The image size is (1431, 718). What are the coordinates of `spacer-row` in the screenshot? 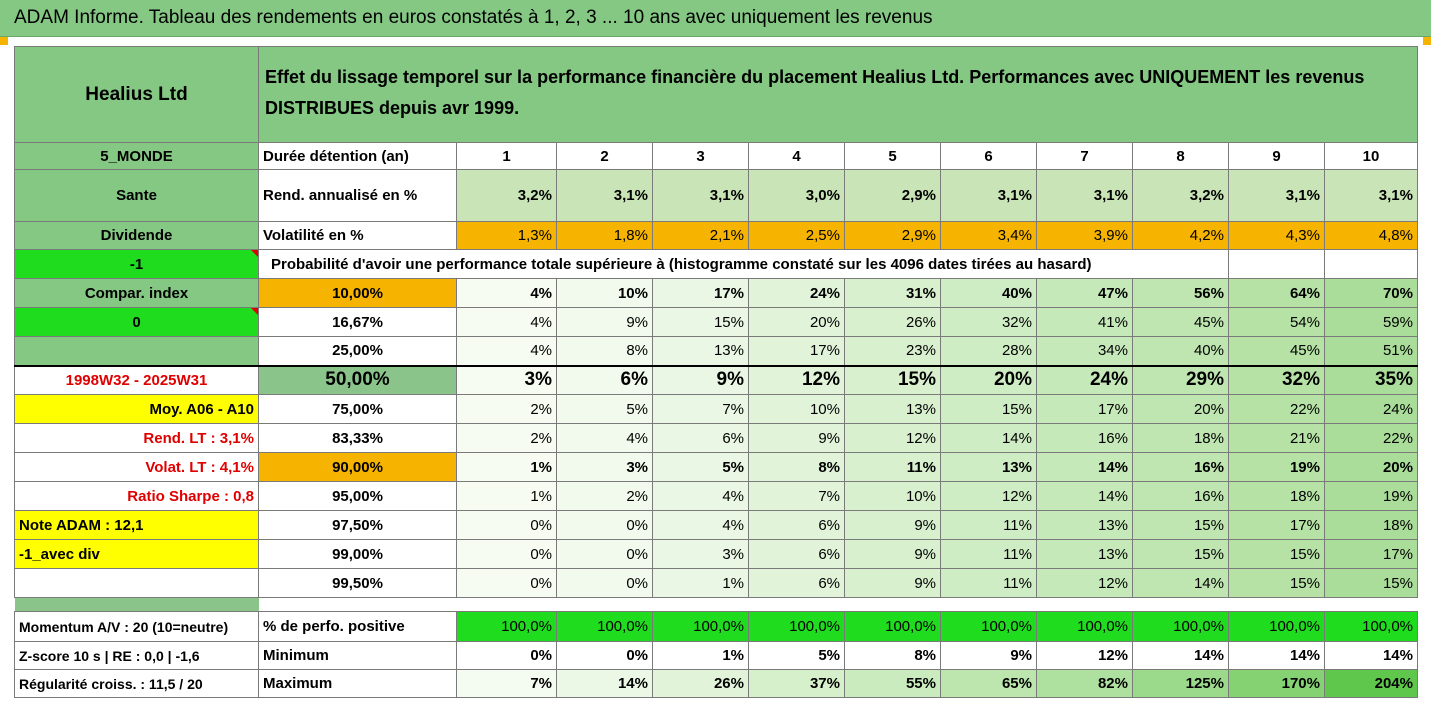 It's located at (716, 604).